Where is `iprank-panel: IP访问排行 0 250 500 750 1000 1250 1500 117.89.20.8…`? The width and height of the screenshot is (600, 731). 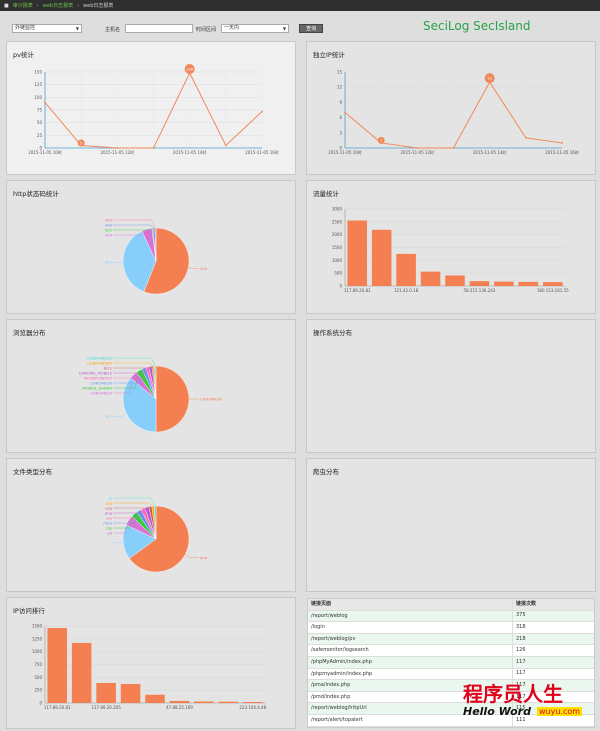
iprank-panel: IP访问排行 0 250 500 750 1000 1250 1500 117.89.20.8… is located at coordinates (151, 663).